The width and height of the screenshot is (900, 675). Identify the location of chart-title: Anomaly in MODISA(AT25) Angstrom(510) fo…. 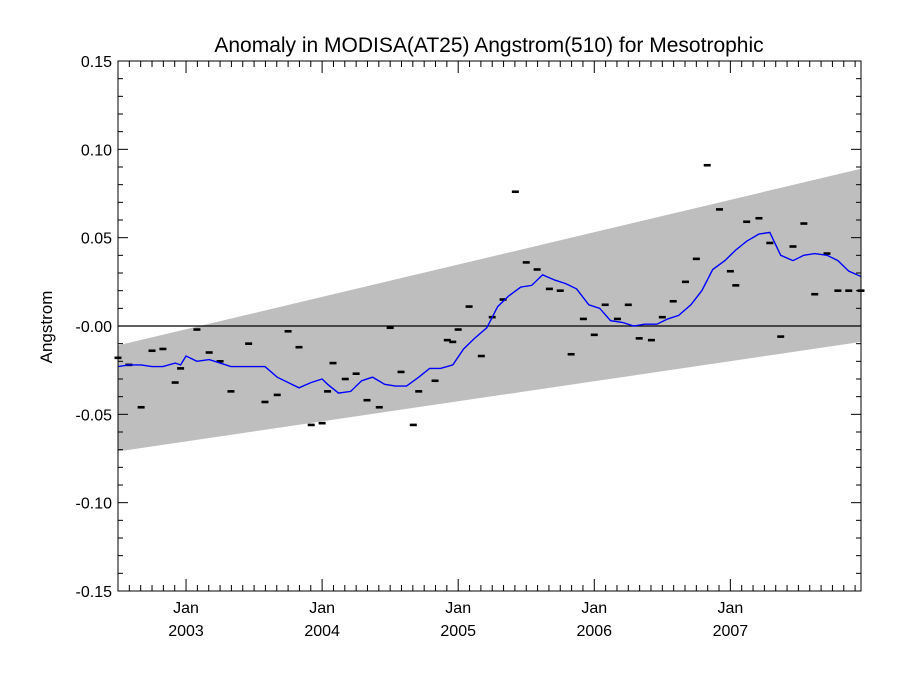
(488, 45).